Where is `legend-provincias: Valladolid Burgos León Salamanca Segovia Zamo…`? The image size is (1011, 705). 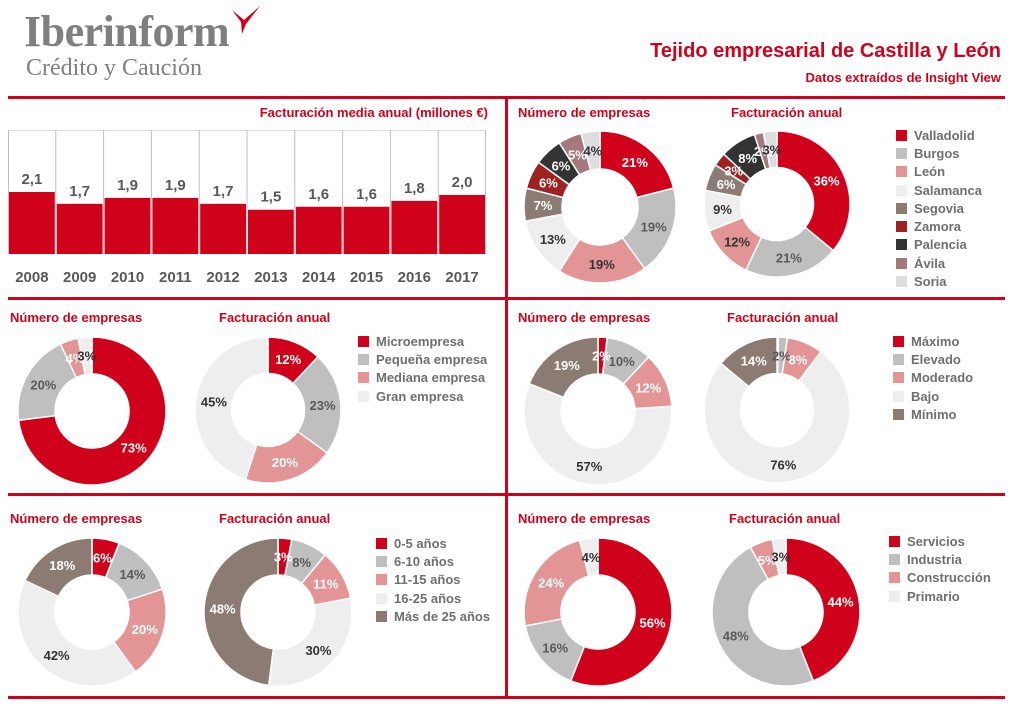
legend-provincias: Valladolid Burgos León Salamanca Segovia Zamo… is located at coordinates (939, 208).